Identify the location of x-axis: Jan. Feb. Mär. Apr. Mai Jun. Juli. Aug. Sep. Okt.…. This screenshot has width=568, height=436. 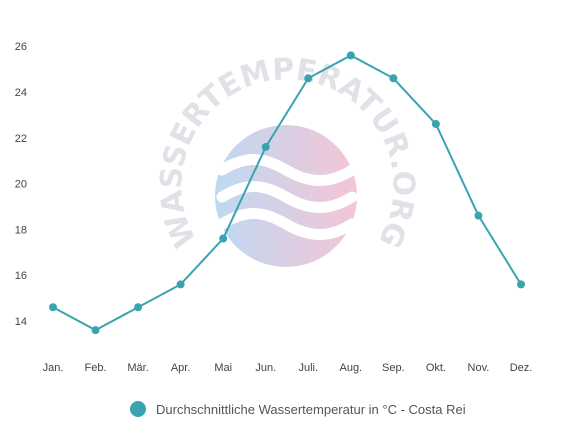
(288, 368).